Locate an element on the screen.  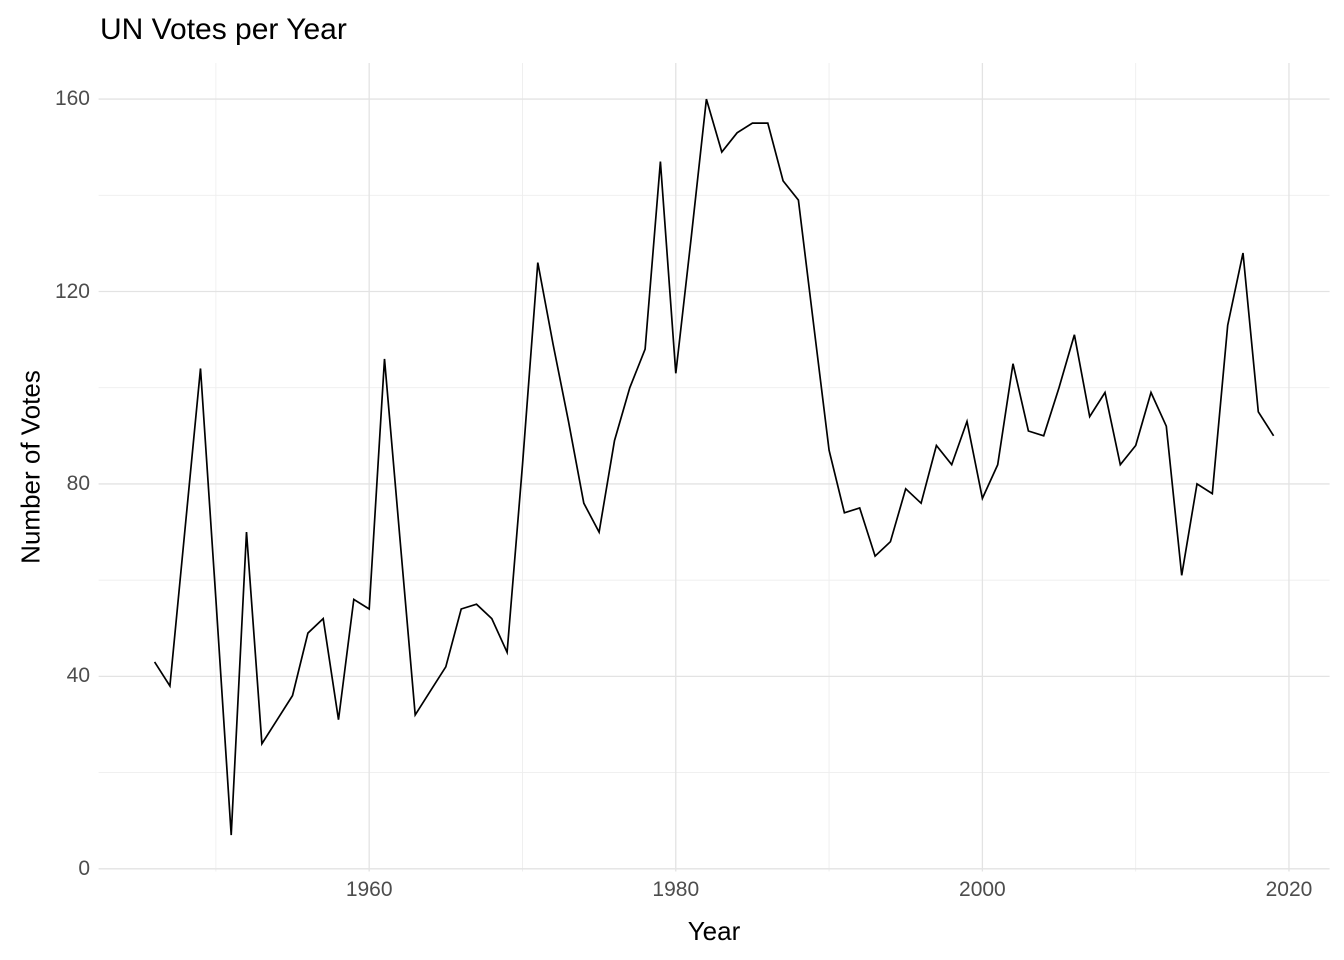
x-tick-label: 1980 is located at coordinates (676, 889).